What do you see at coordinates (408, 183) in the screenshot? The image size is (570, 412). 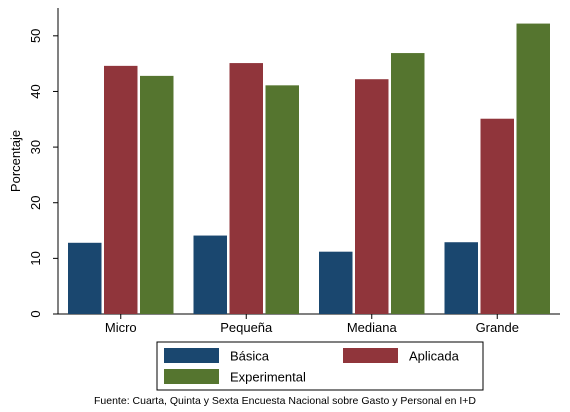 I see `bar-experimental-mediana` at bounding box center [408, 183].